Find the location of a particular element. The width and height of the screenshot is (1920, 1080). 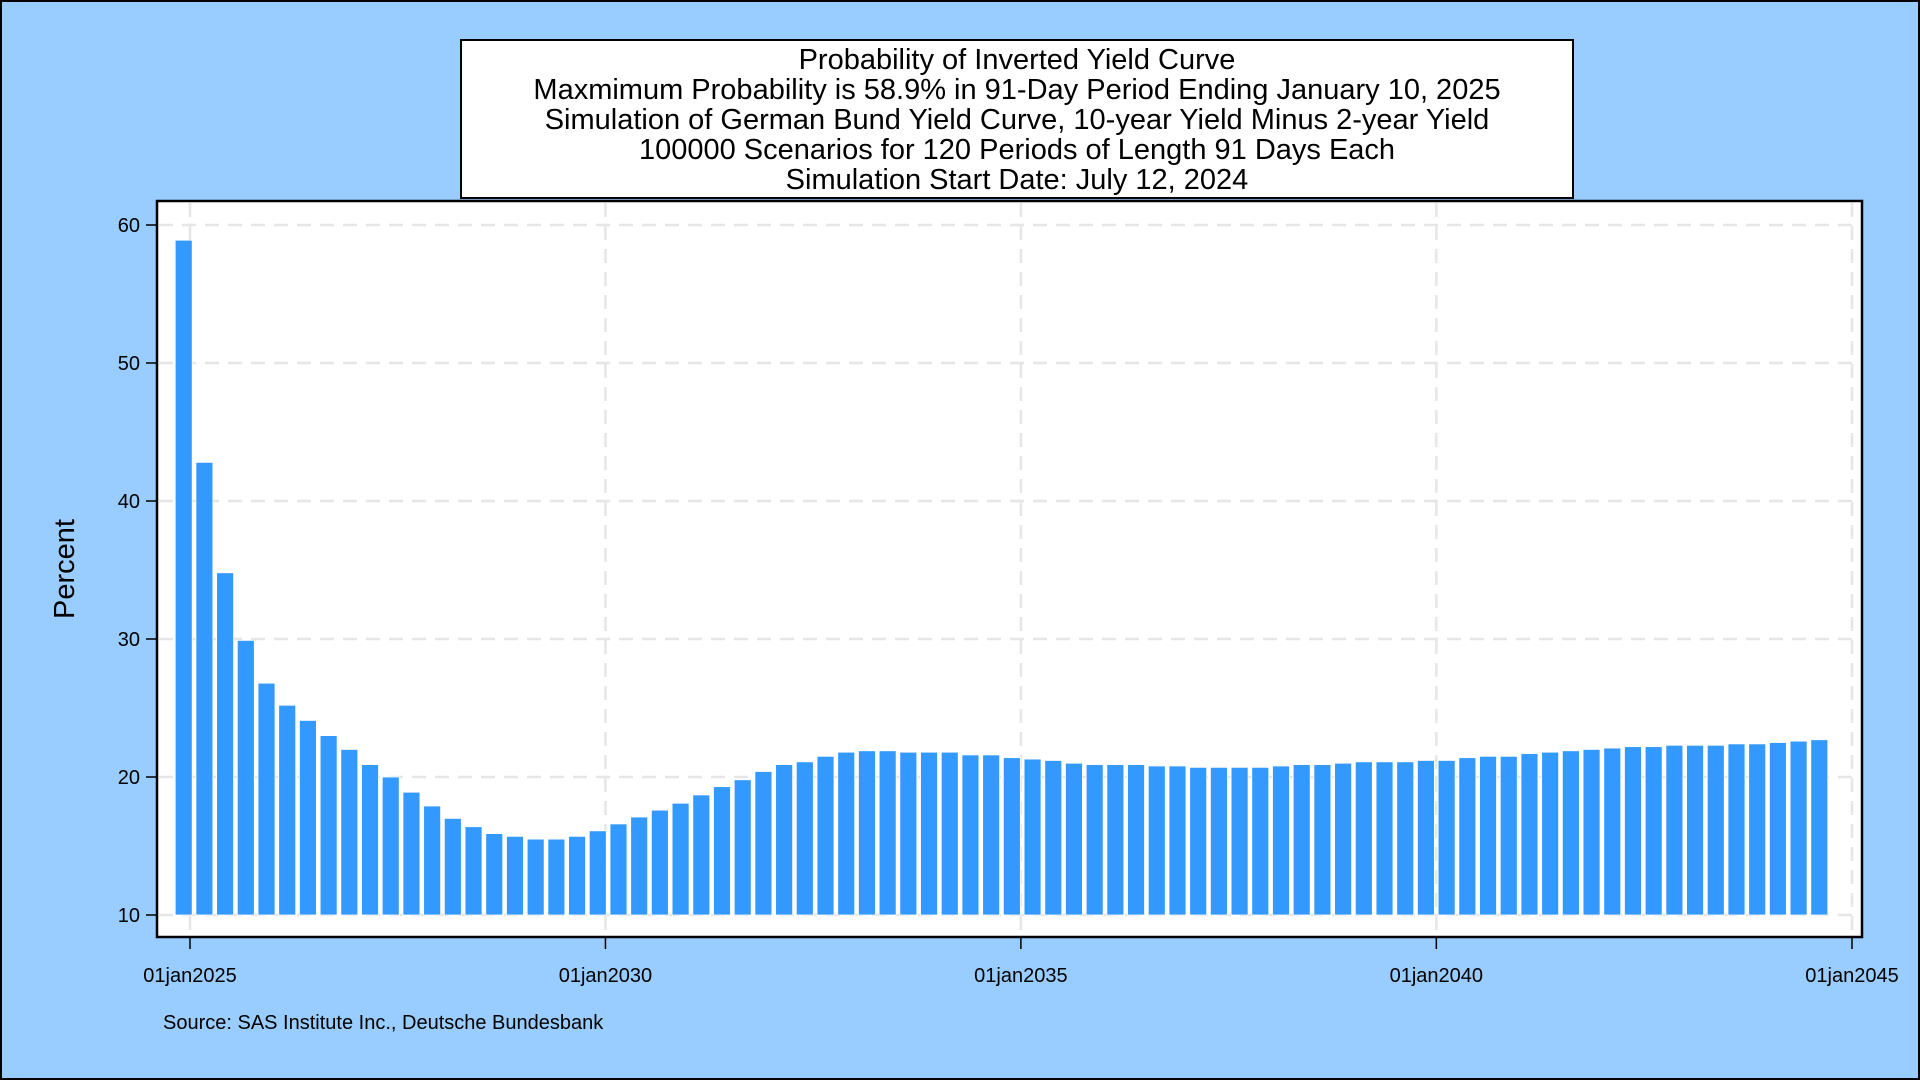

x-tick-label: 01jan2035 is located at coordinates (1020, 976).